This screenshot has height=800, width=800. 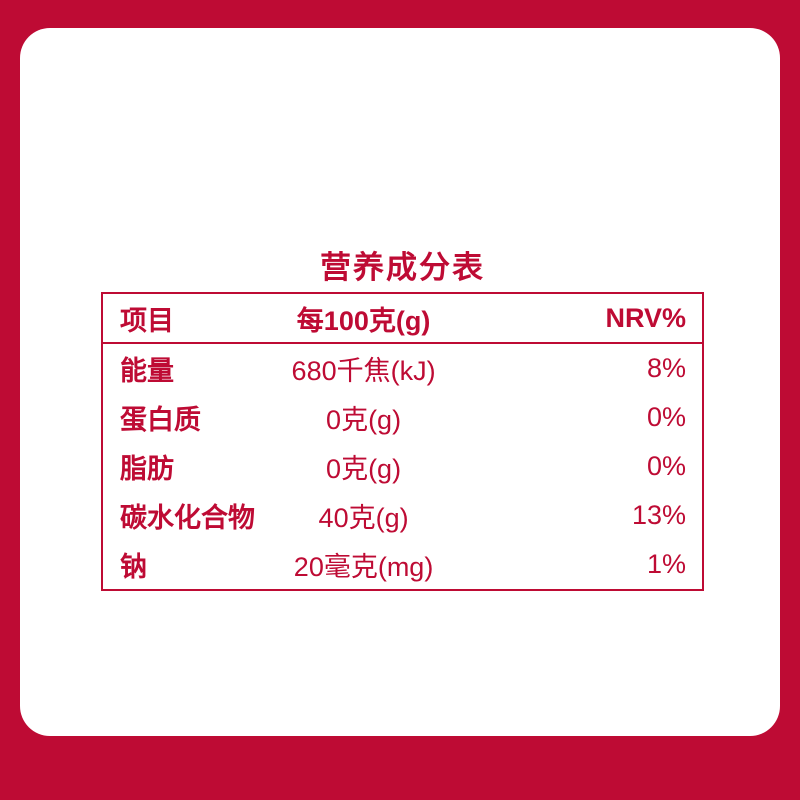 I want to click on table-row-fat: 脂肪 0克(g) 0%, so click(x=402, y=466).